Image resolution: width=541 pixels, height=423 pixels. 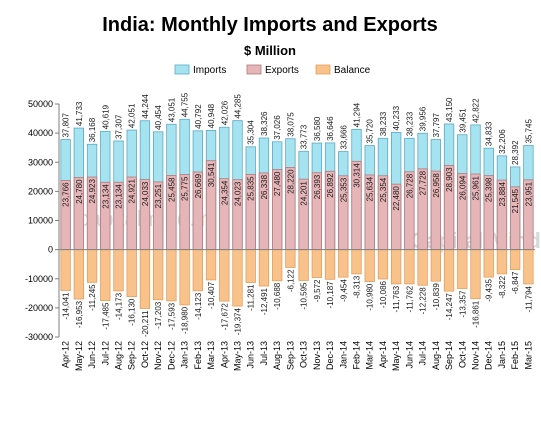 I want to click on data-label-exports: 30,314, so click(x=357, y=175).